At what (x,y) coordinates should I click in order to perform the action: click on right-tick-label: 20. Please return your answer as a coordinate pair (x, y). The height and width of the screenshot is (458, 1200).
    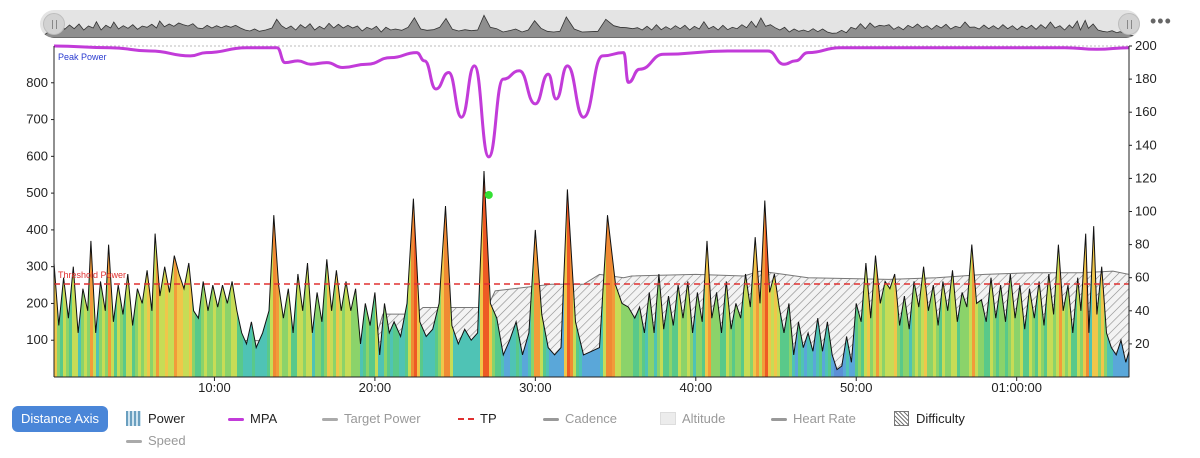
    Looking at the image, I should click on (1142, 343).